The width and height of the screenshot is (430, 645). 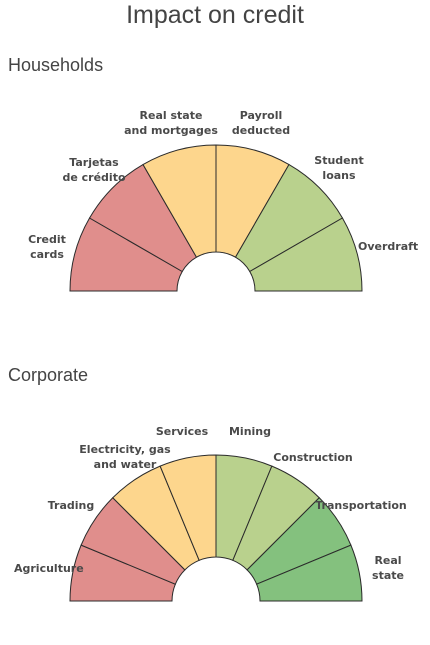 I want to click on households-label-real-state-and-mortgages: Real state and mortgages, so click(x=171, y=123).